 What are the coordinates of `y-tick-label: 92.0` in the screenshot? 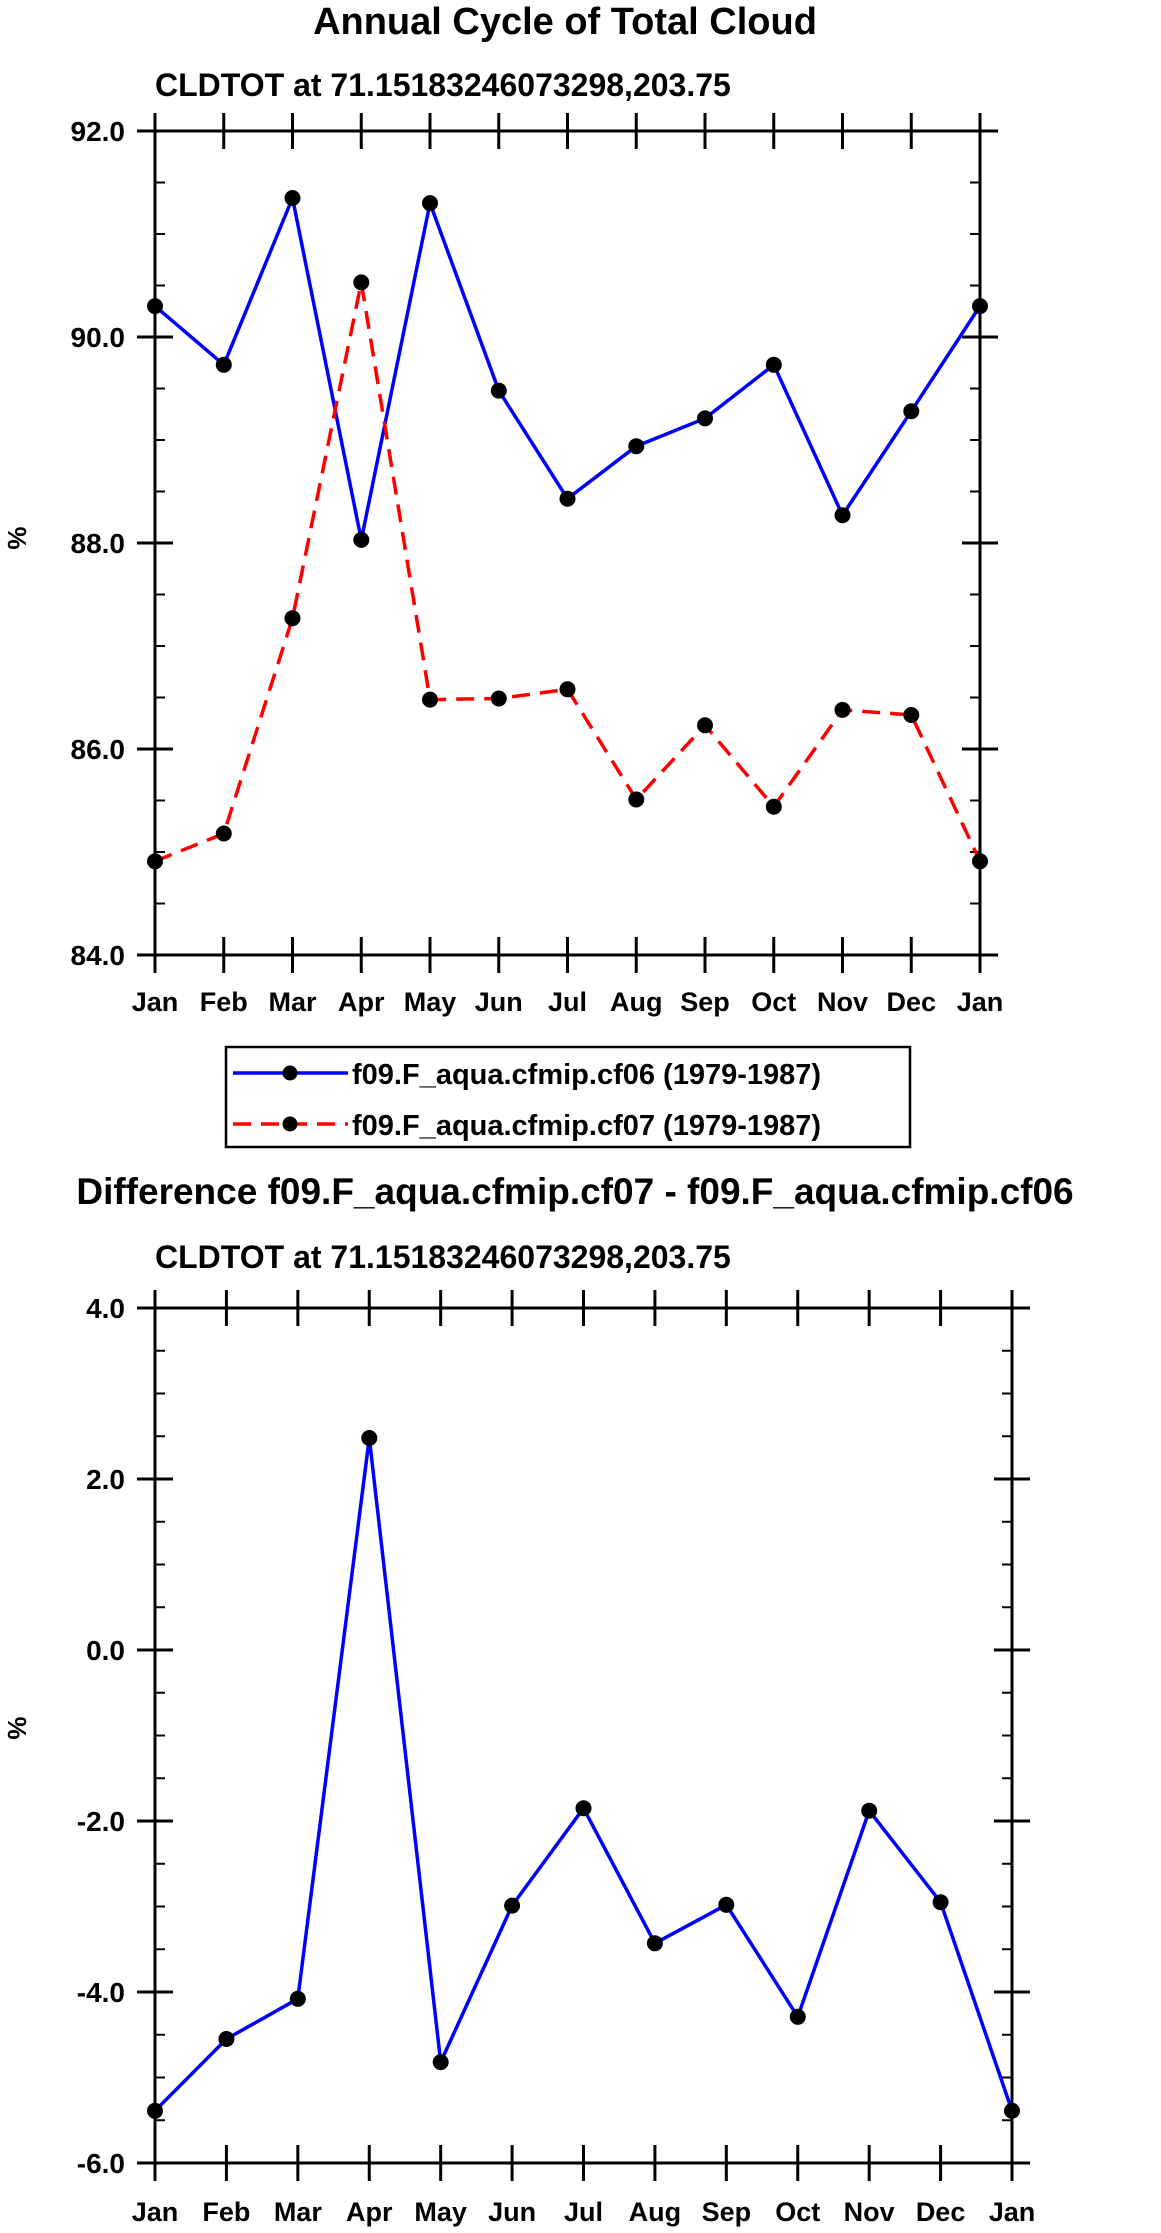 It's located at (98, 131).